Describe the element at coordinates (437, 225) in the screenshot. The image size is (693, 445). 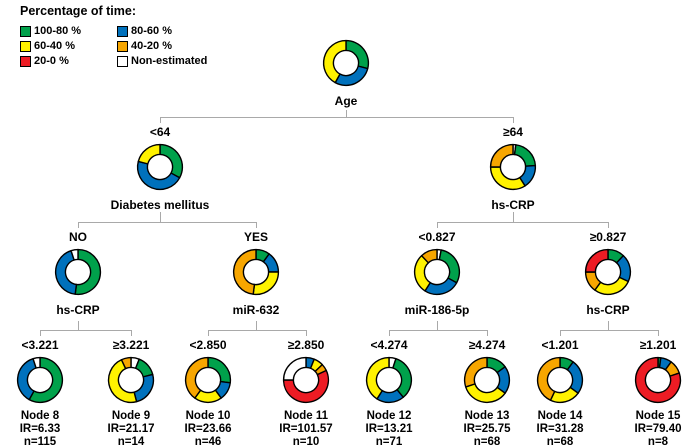
I see `connector-hscrp-tick-left` at that location.